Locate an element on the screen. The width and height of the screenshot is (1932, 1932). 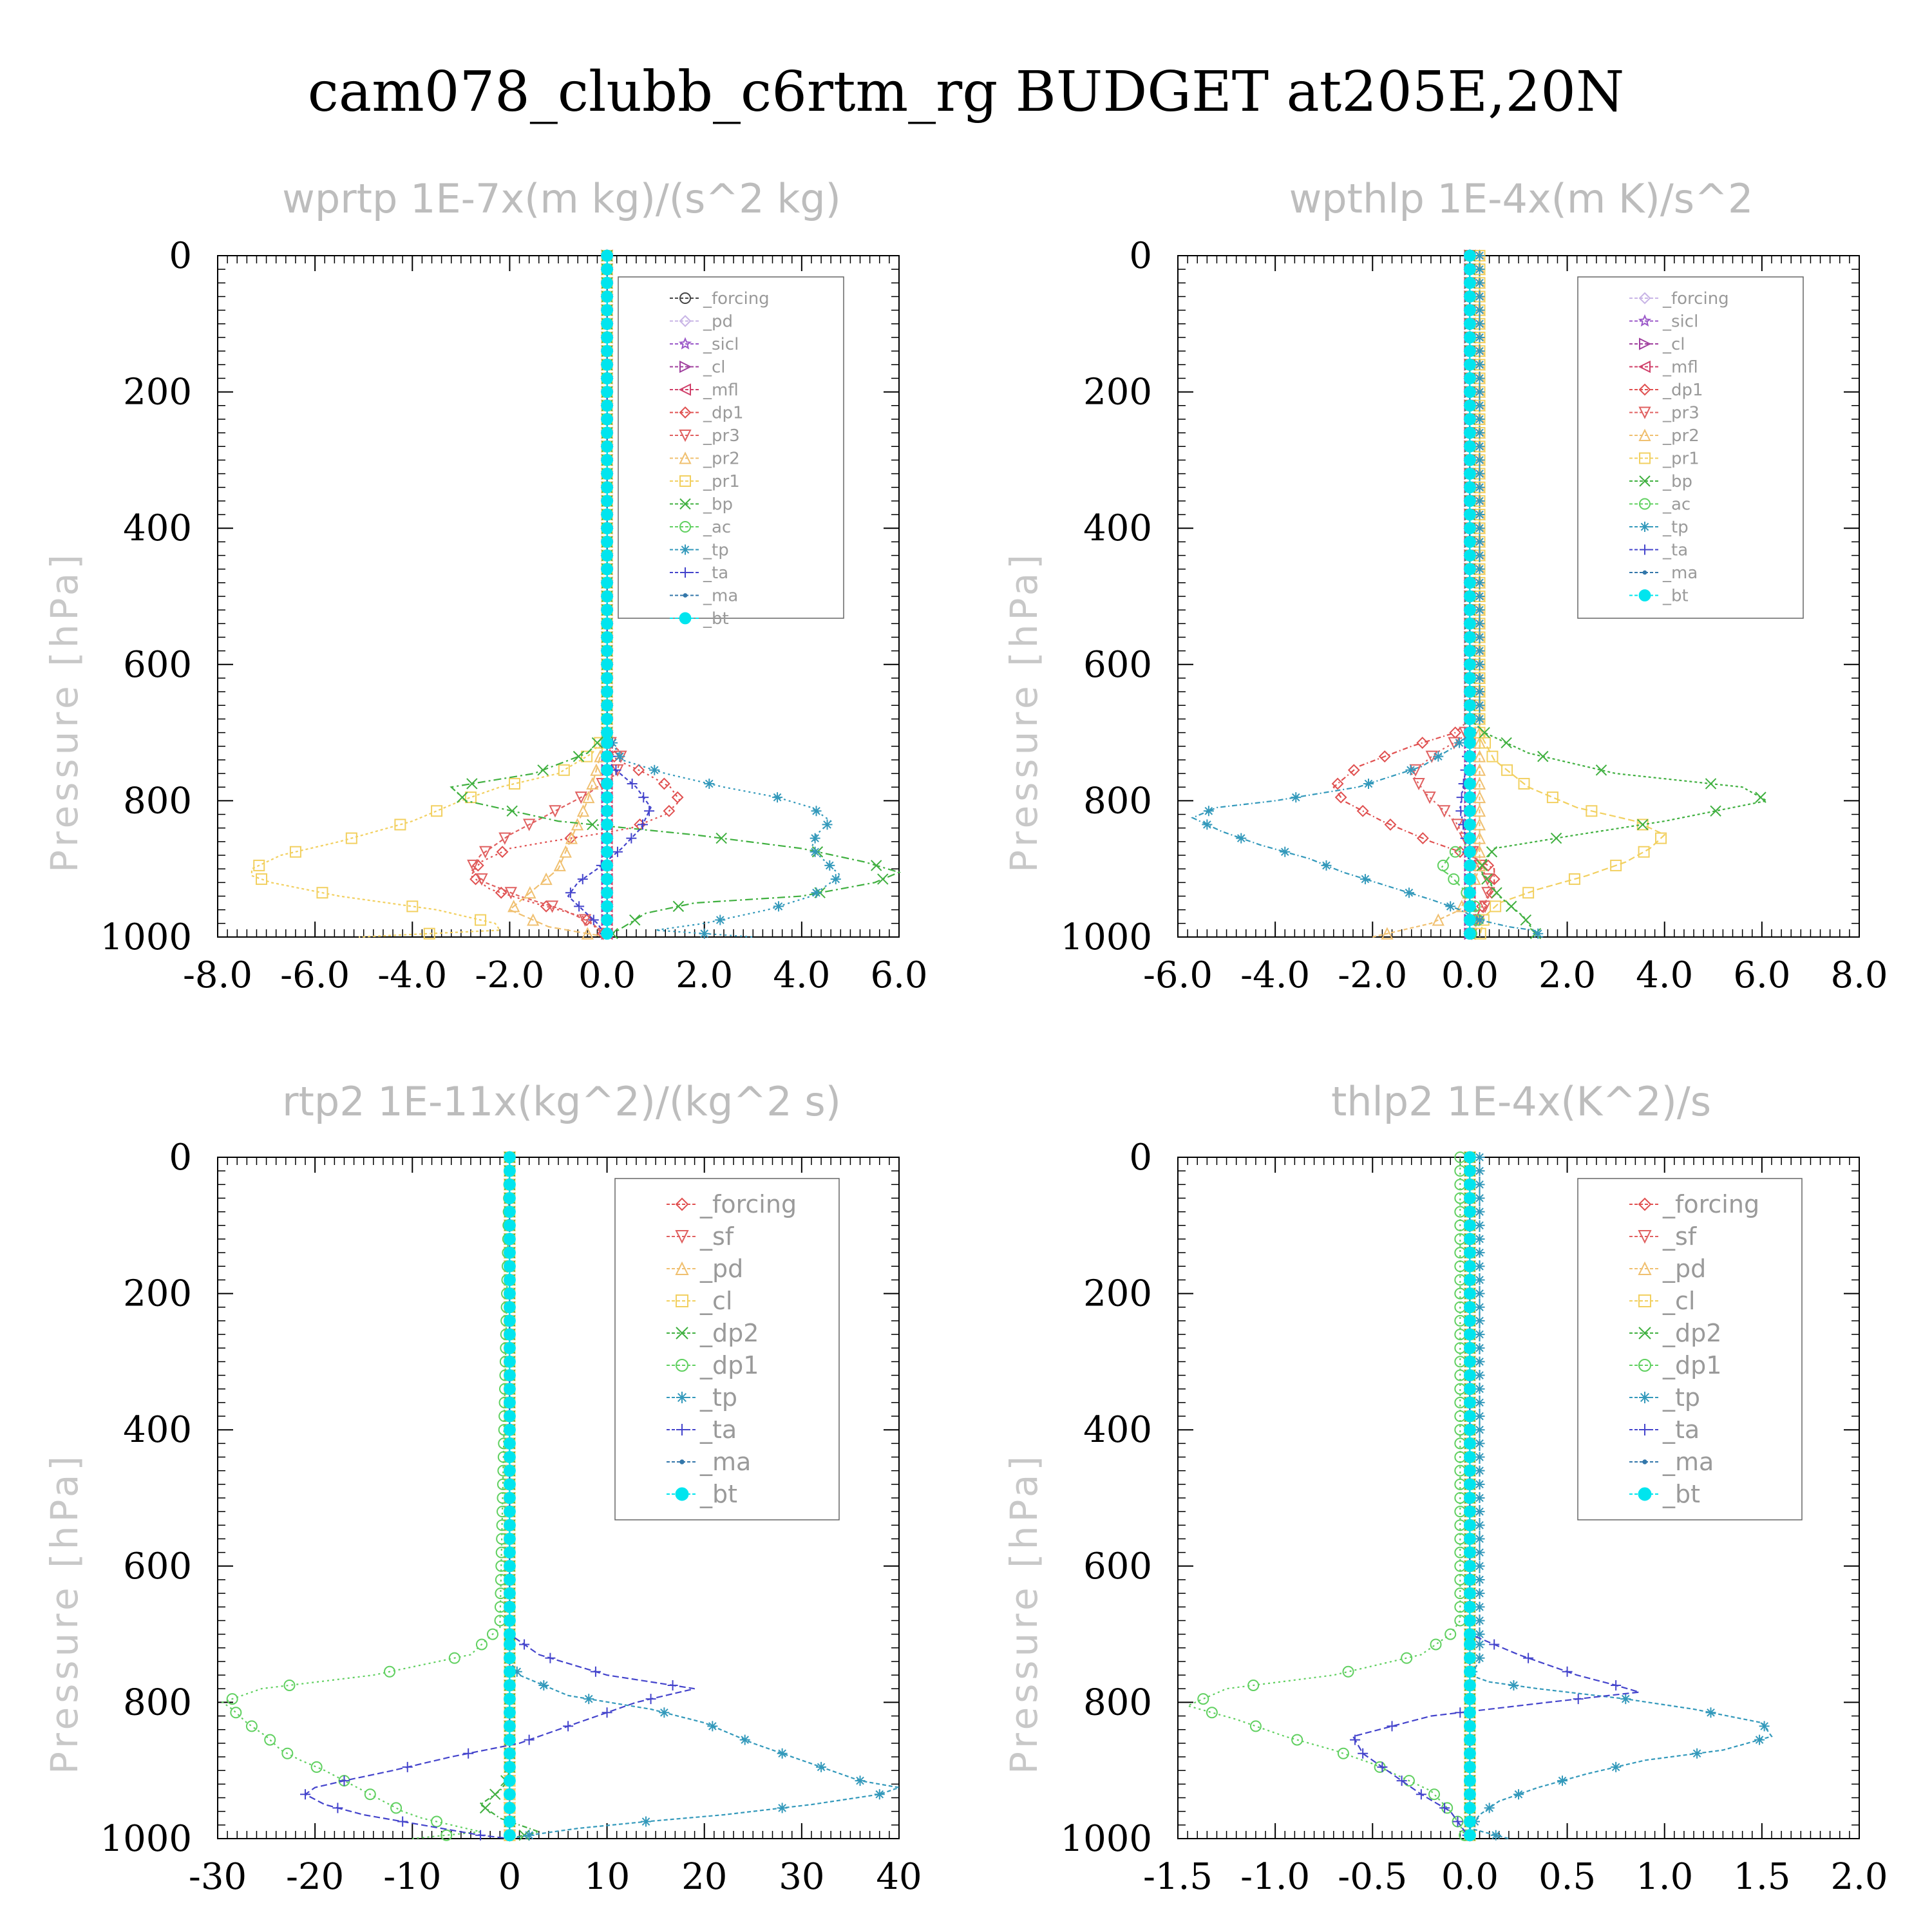
x-tick-label: 40 is located at coordinates (899, 1877).